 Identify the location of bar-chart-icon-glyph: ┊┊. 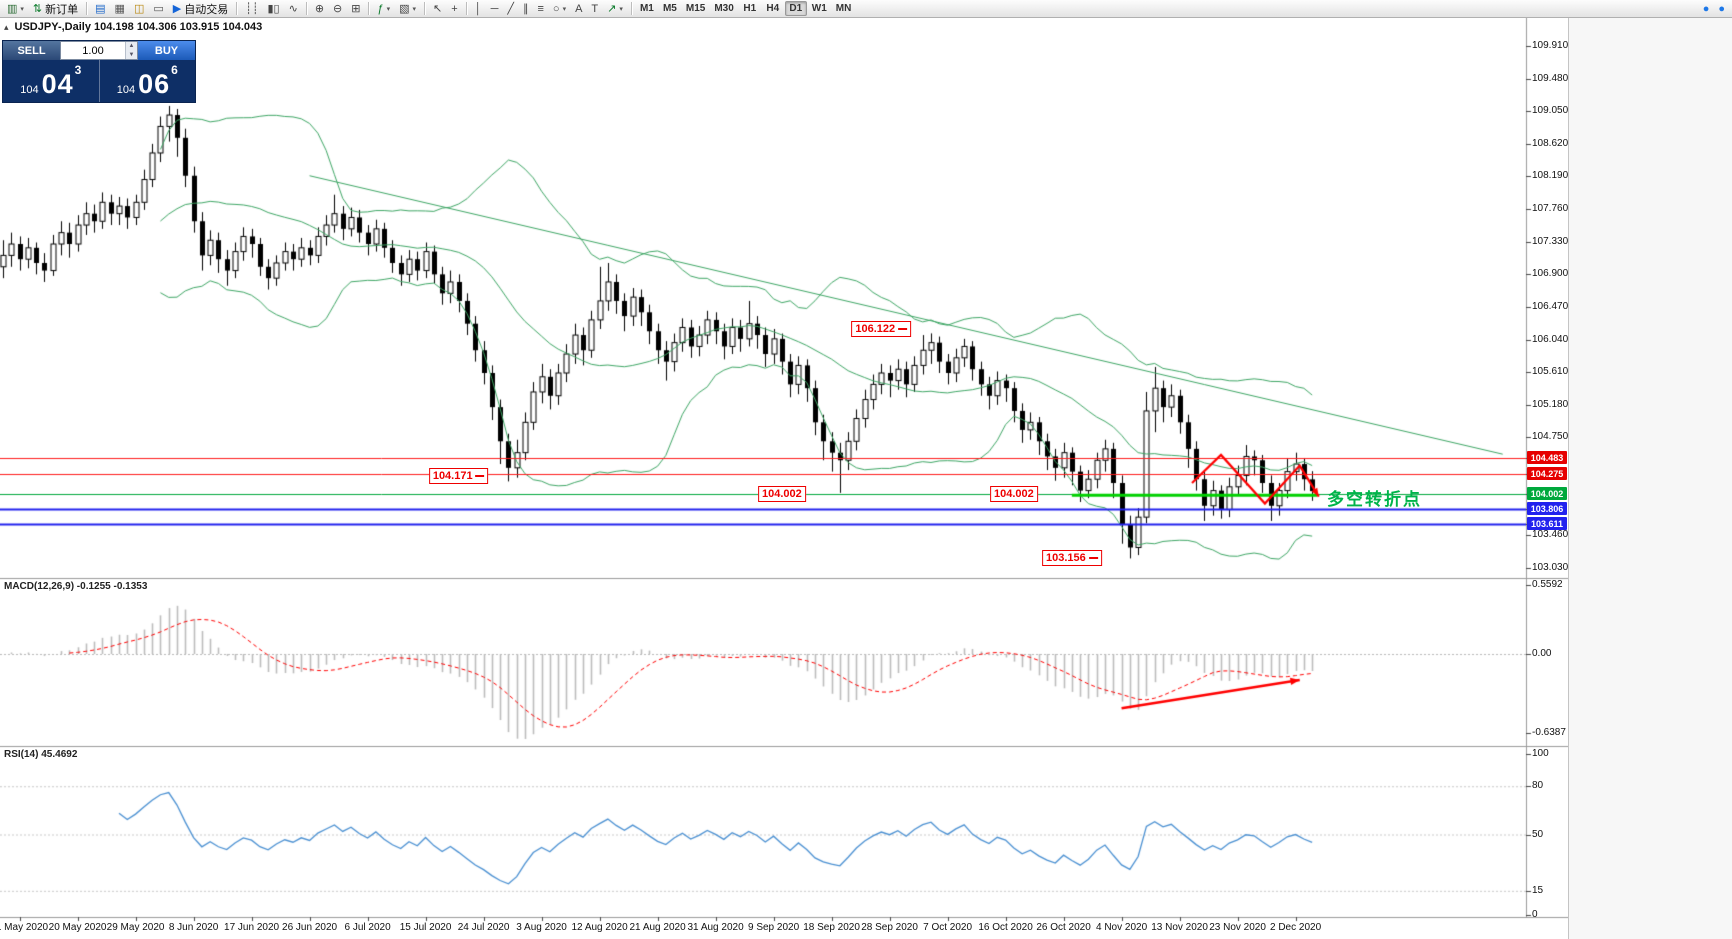
(252, 8).